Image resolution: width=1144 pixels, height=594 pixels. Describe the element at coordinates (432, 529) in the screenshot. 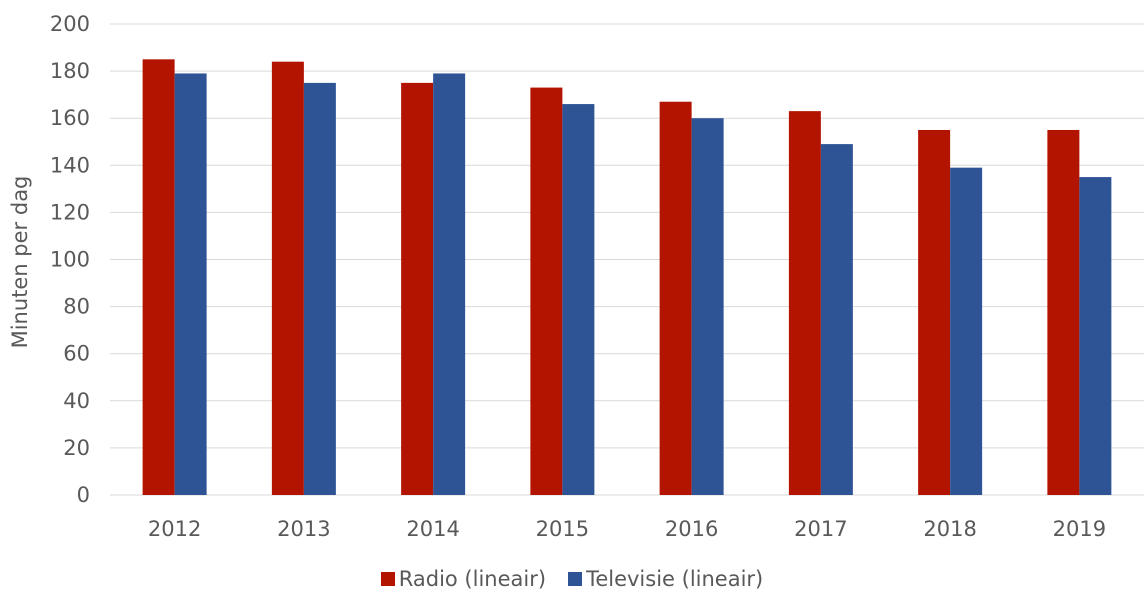

I see `x-tick-label: 2014` at that location.